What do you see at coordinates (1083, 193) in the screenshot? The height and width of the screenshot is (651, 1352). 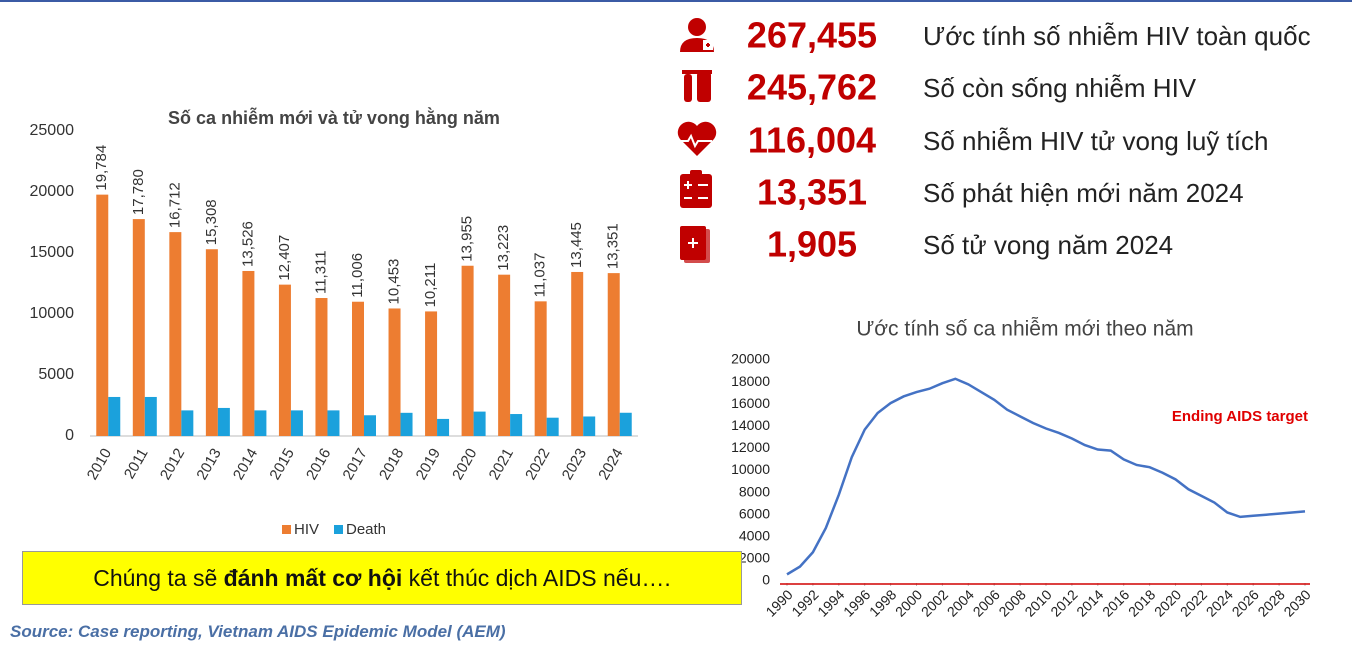 I see `stat-label: Số phát hiện mới năm 2024` at bounding box center [1083, 193].